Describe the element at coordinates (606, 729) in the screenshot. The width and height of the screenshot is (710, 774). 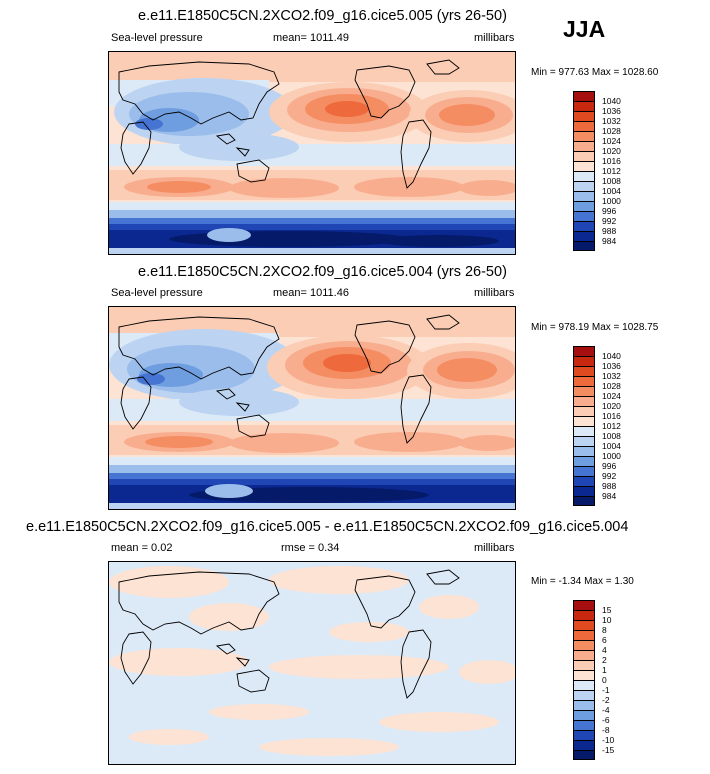
I see `colorbar-level-label: -8` at that location.